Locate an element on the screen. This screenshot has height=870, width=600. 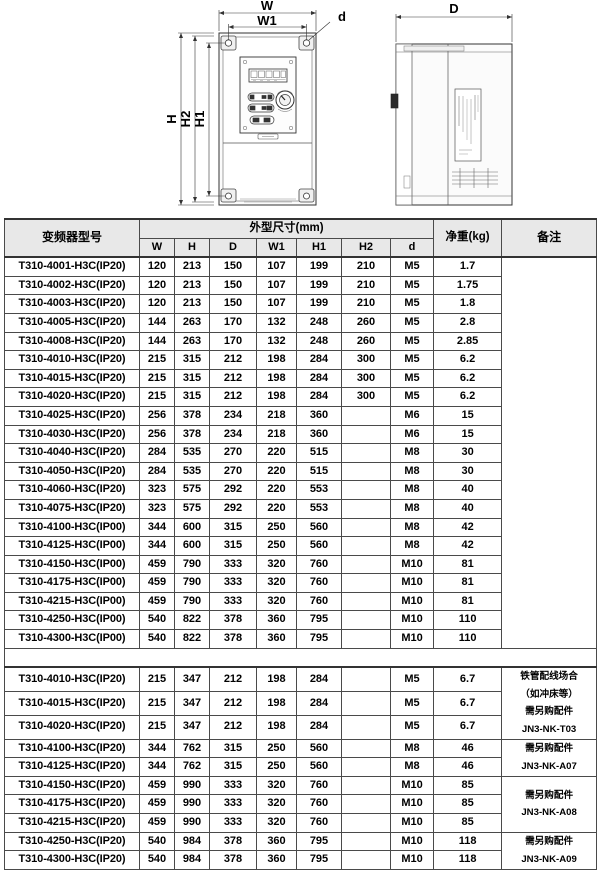
table-row: T310-4015-H3C(IP20) 215 347 212 198 284 M5 6.7 is located at coordinates (300, 703).